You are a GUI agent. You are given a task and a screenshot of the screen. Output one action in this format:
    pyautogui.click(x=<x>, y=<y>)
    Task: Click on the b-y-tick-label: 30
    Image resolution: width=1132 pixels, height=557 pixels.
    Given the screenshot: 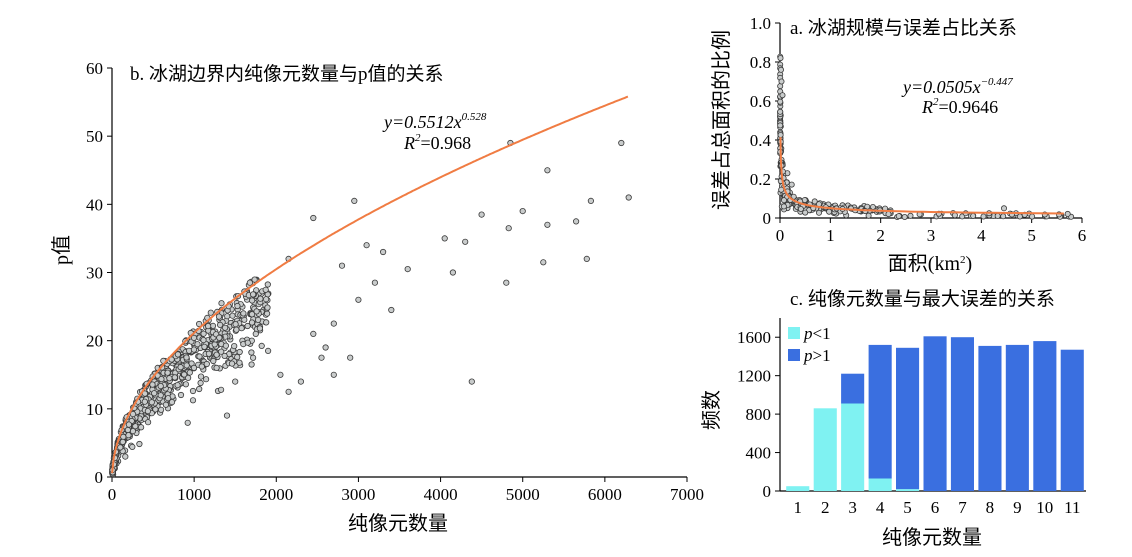 What is the action you would take?
    pyautogui.click(x=94, y=273)
    